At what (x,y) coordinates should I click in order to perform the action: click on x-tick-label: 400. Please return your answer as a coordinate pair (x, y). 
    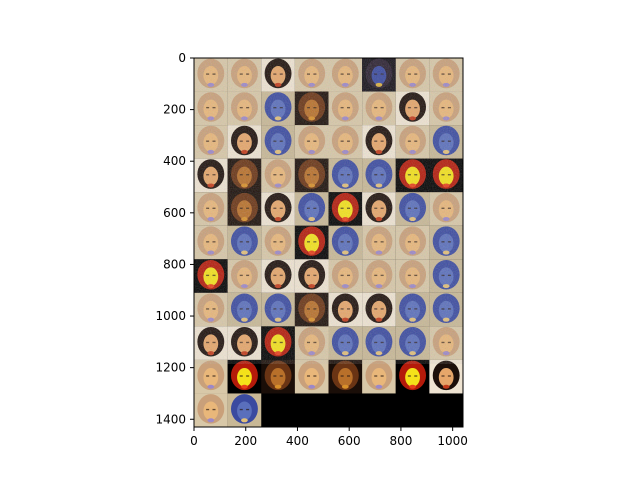
    Looking at the image, I should click on (297, 441).